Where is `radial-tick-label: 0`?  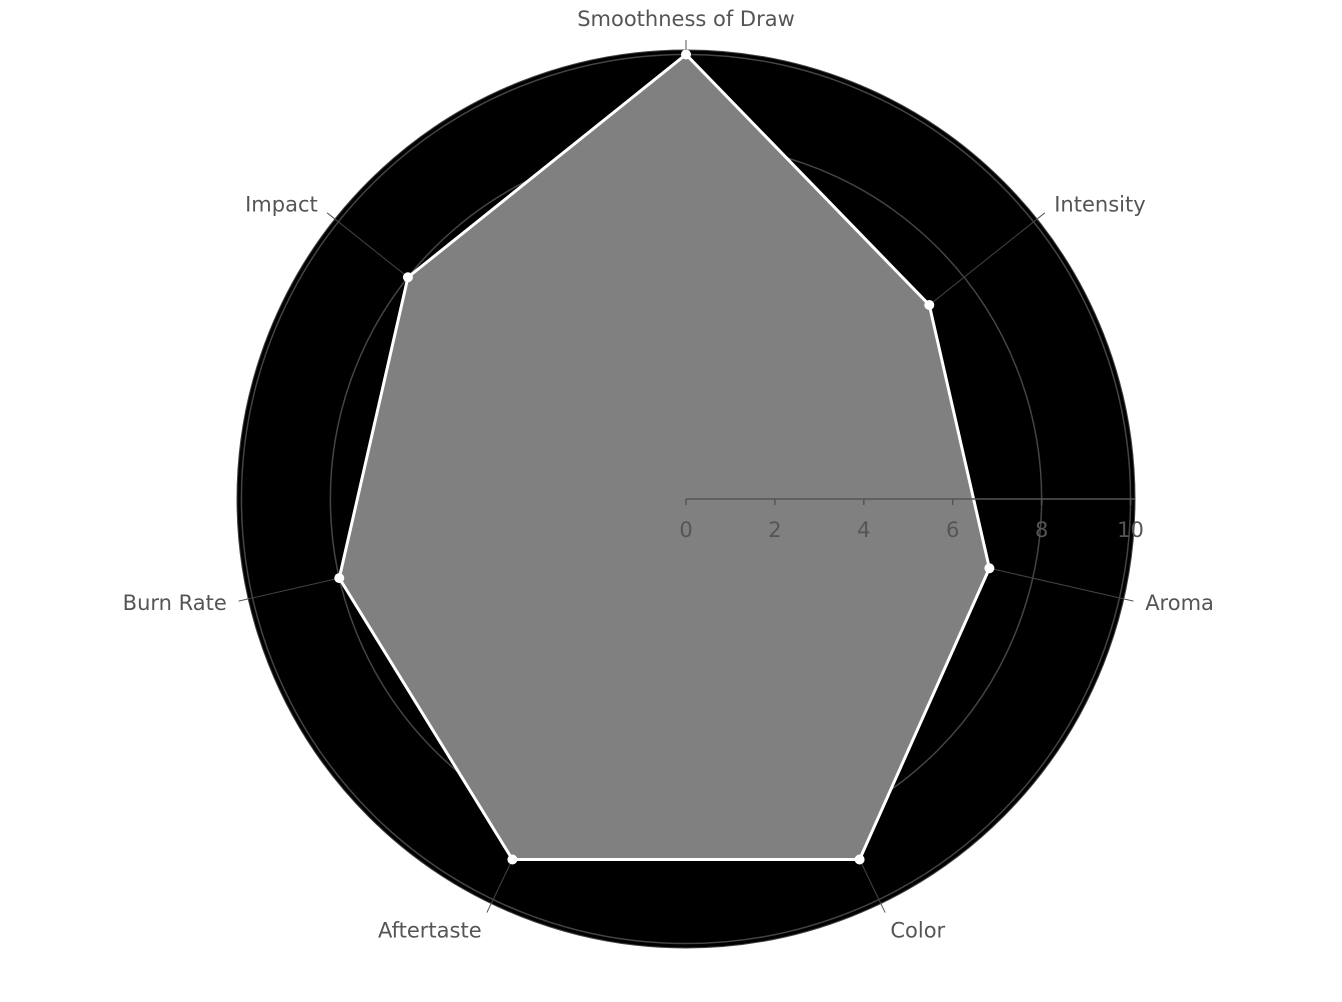 radial-tick-label: 0 is located at coordinates (685, 530).